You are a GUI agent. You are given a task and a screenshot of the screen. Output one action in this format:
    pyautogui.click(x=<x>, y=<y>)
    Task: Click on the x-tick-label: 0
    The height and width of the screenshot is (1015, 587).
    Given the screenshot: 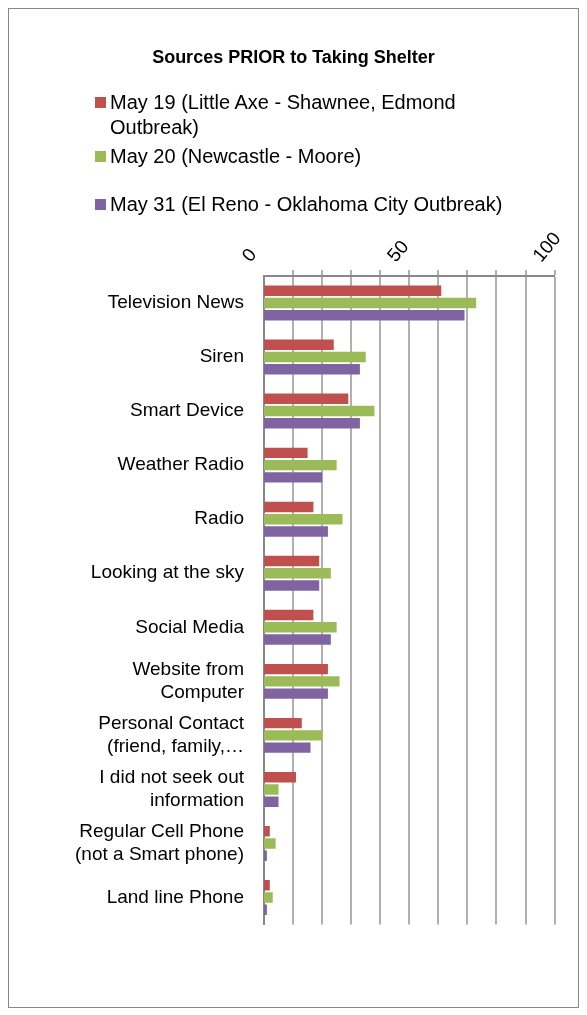 What is the action you would take?
    pyautogui.click(x=249, y=254)
    